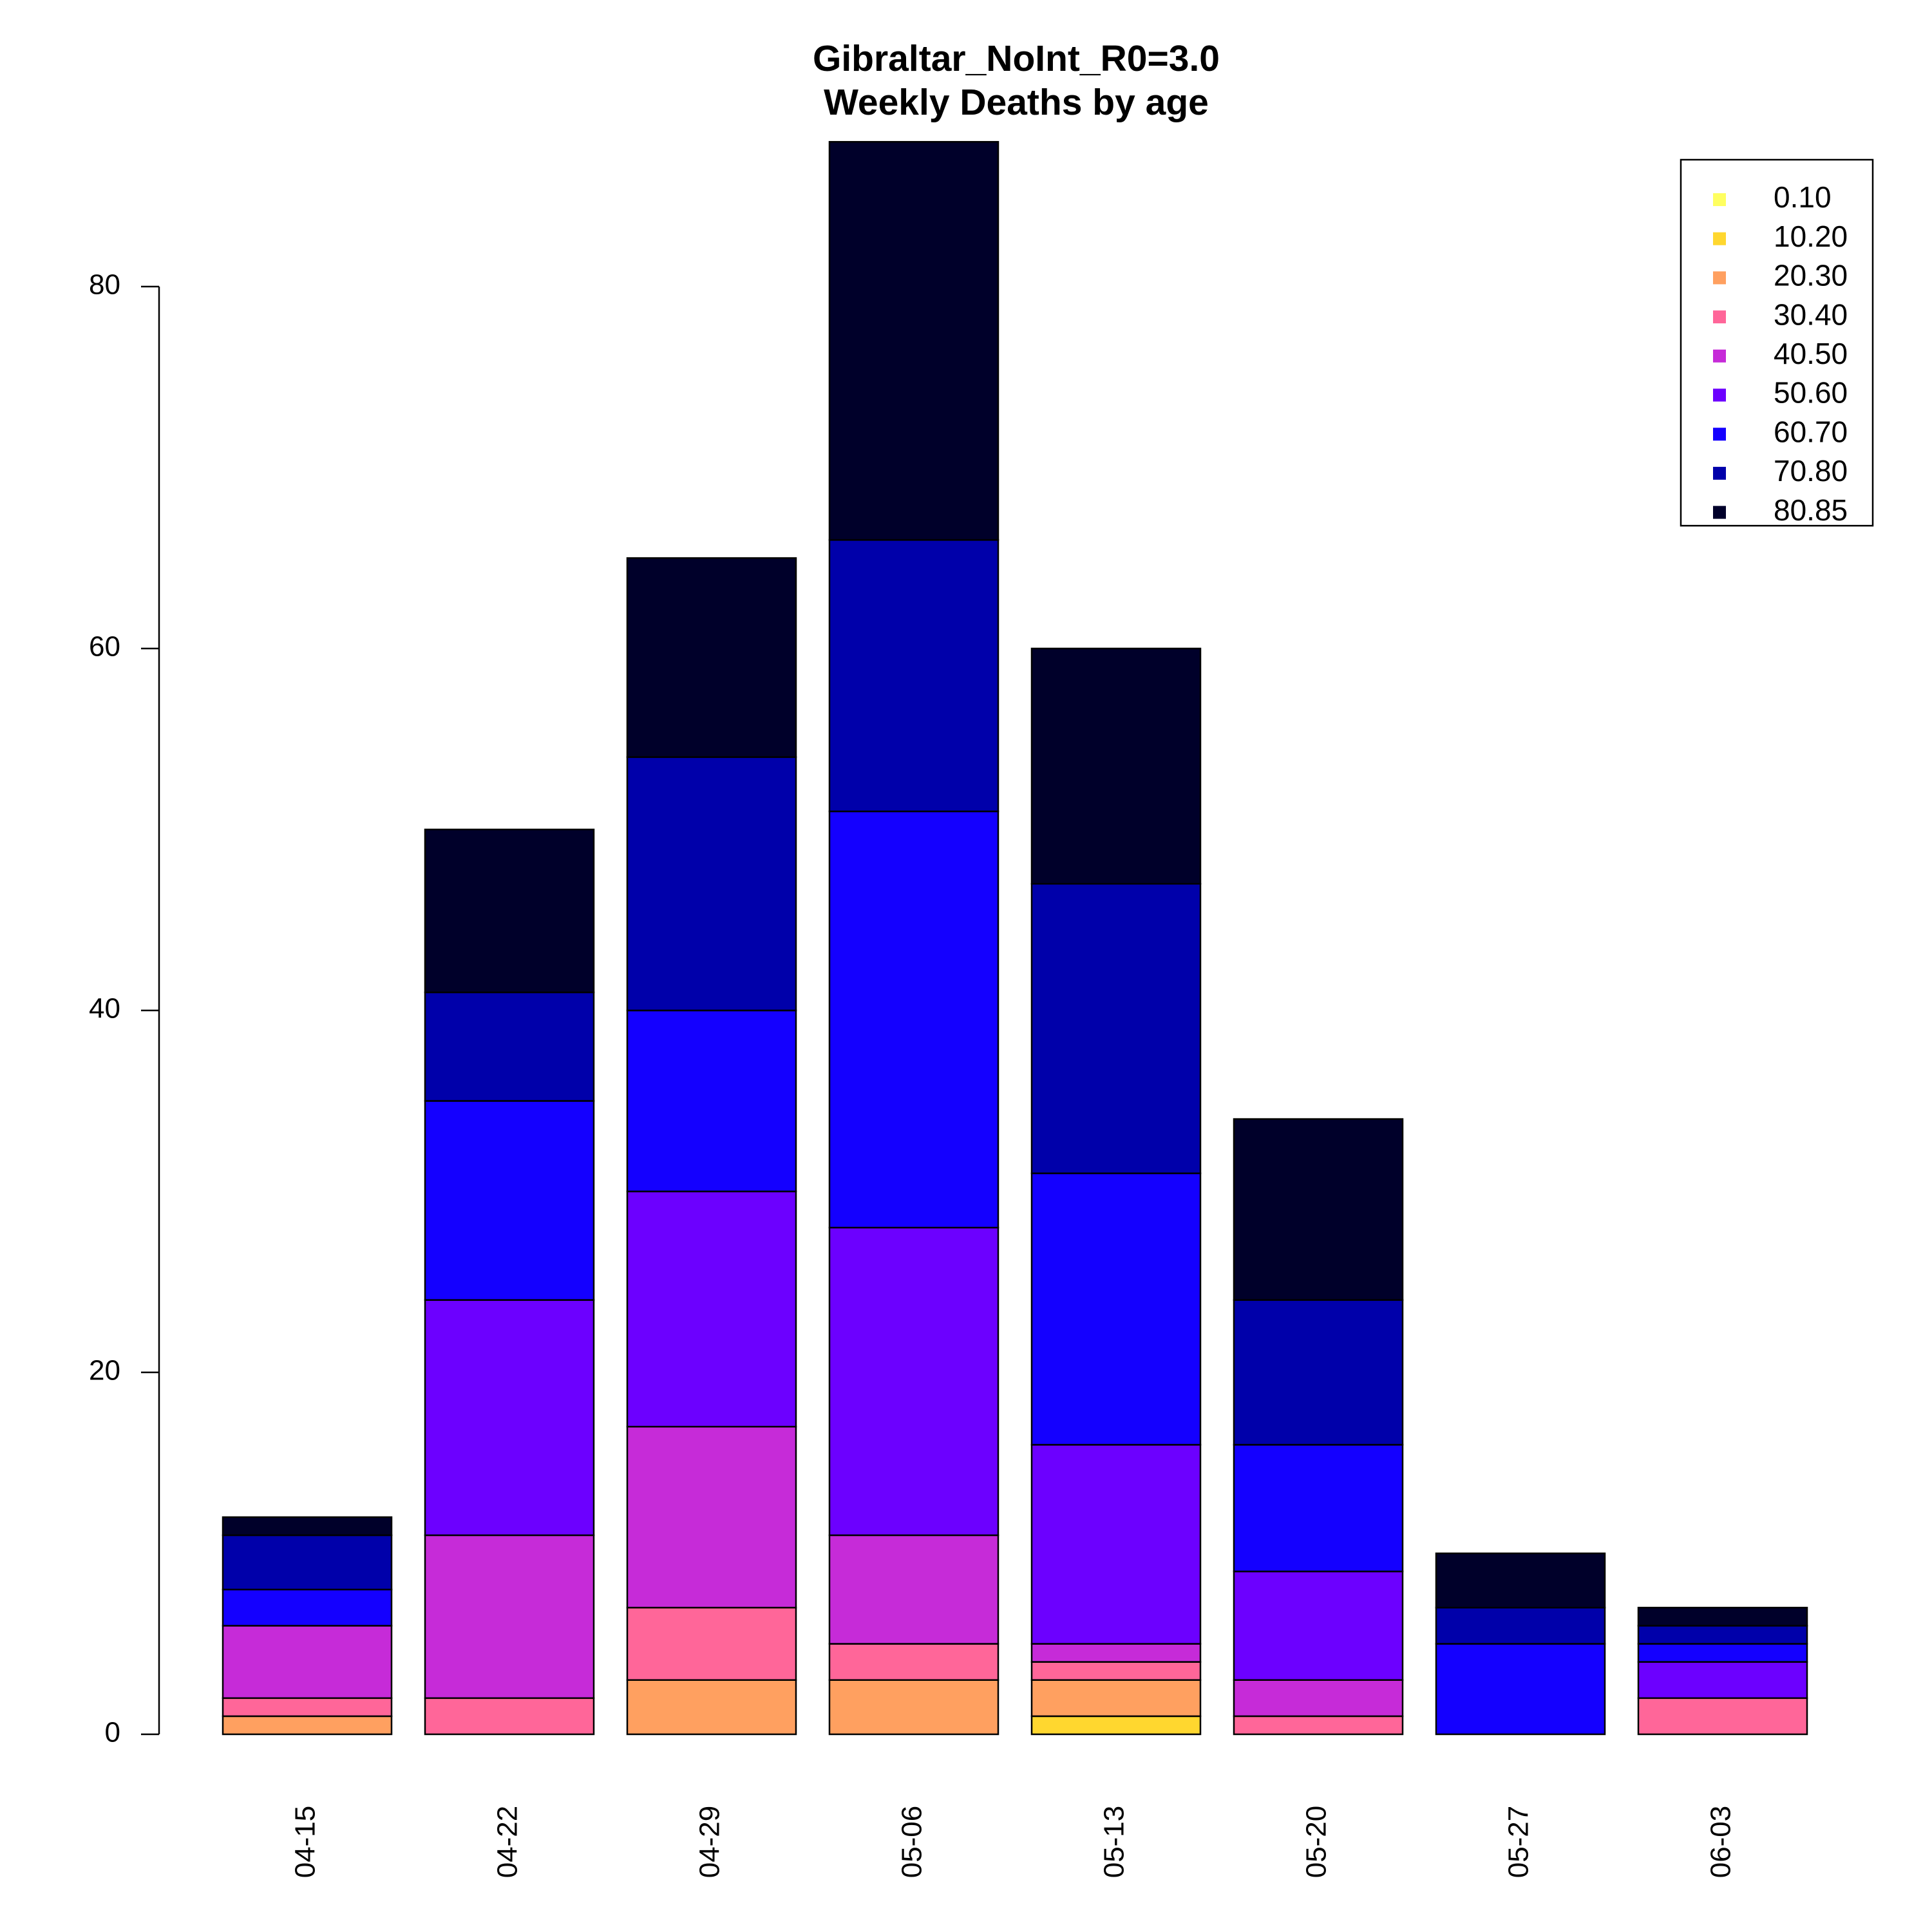 The image size is (1932, 1932). Describe the element at coordinates (1811, 314) in the screenshot. I see `legend-label: 30.40` at that location.